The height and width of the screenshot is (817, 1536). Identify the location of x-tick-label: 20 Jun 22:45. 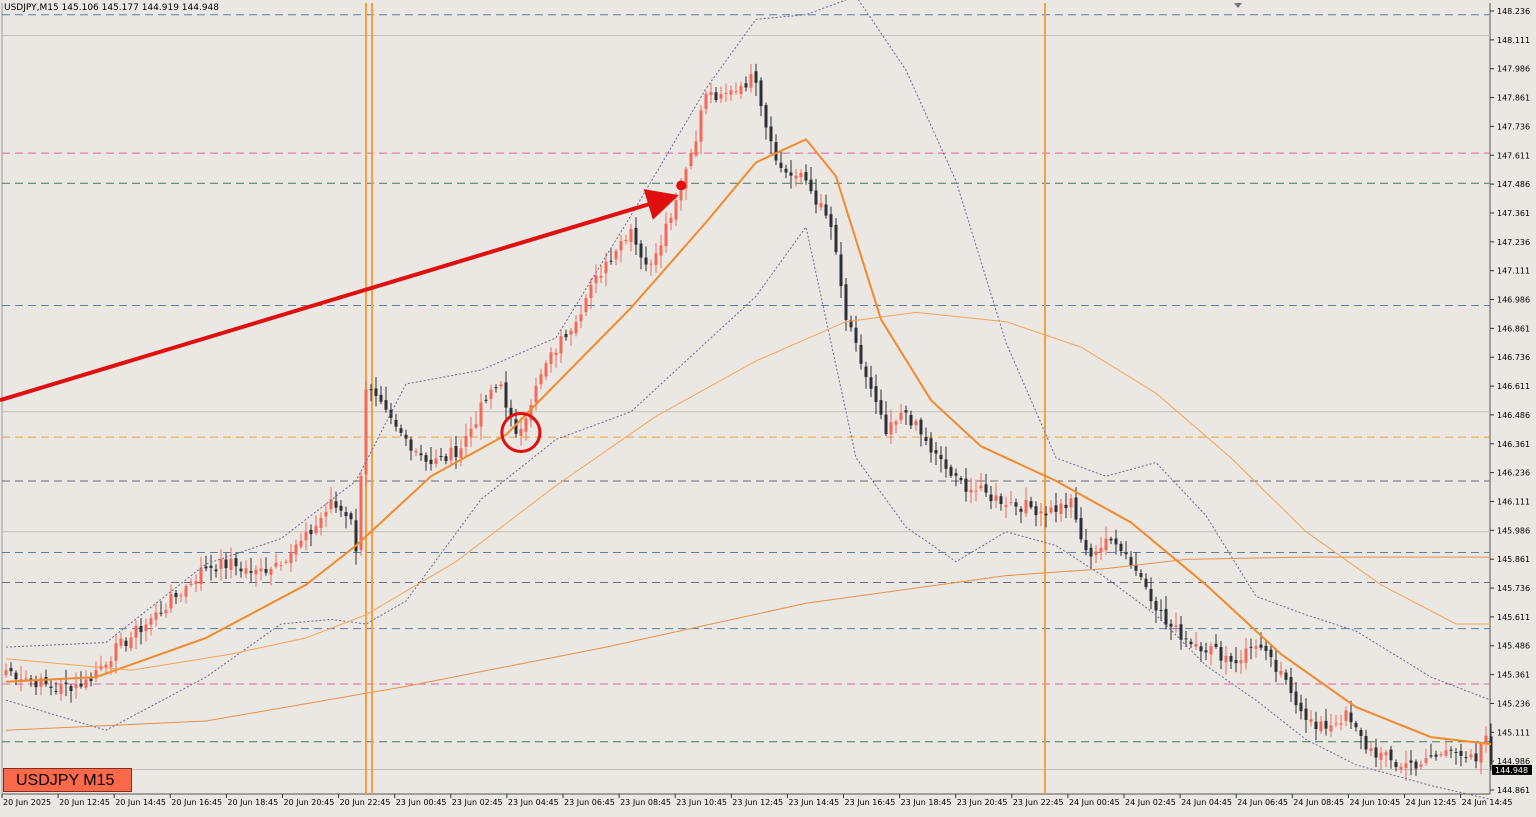
(365, 802).